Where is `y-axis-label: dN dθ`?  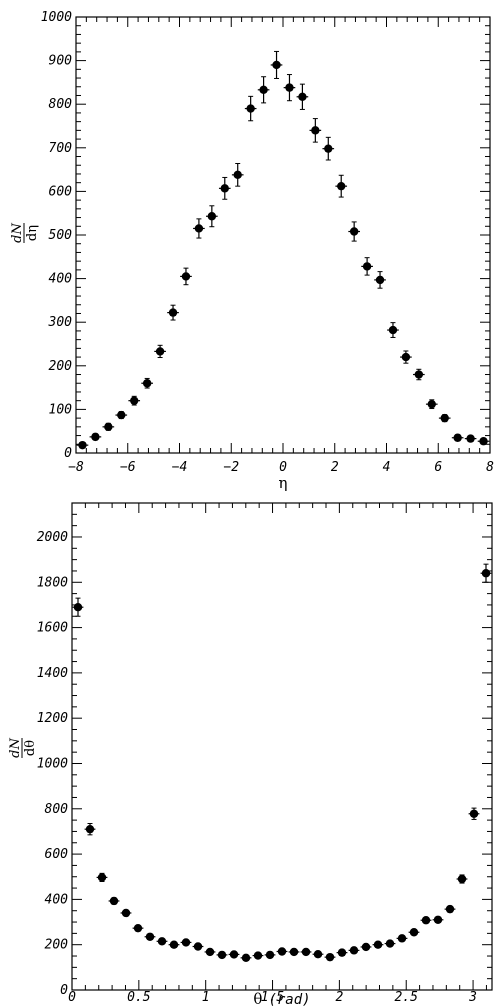 y-axis-label: dN dθ is located at coordinates (23, 748).